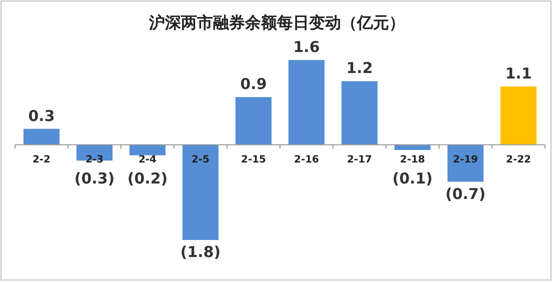 This screenshot has width=554, height=283. I want to click on title: 沪深两市融券余额每日变动（亿元）, so click(277, 22).